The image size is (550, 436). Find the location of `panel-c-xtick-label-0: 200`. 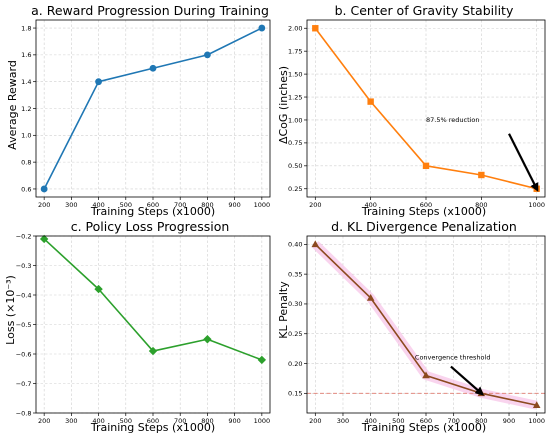

panel-c-xtick-label-0: 200 is located at coordinates (44, 421).